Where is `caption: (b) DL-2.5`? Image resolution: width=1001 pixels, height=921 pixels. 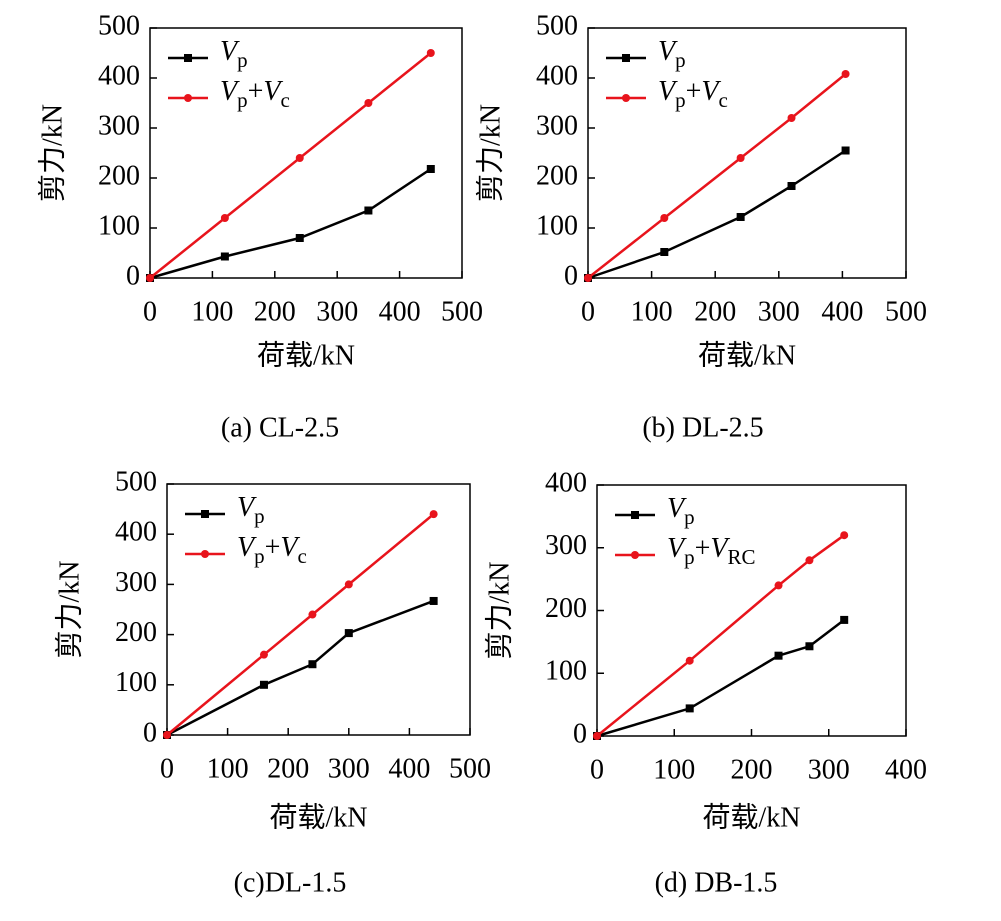 caption: (b) DL-2.5 is located at coordinates (702, 427).